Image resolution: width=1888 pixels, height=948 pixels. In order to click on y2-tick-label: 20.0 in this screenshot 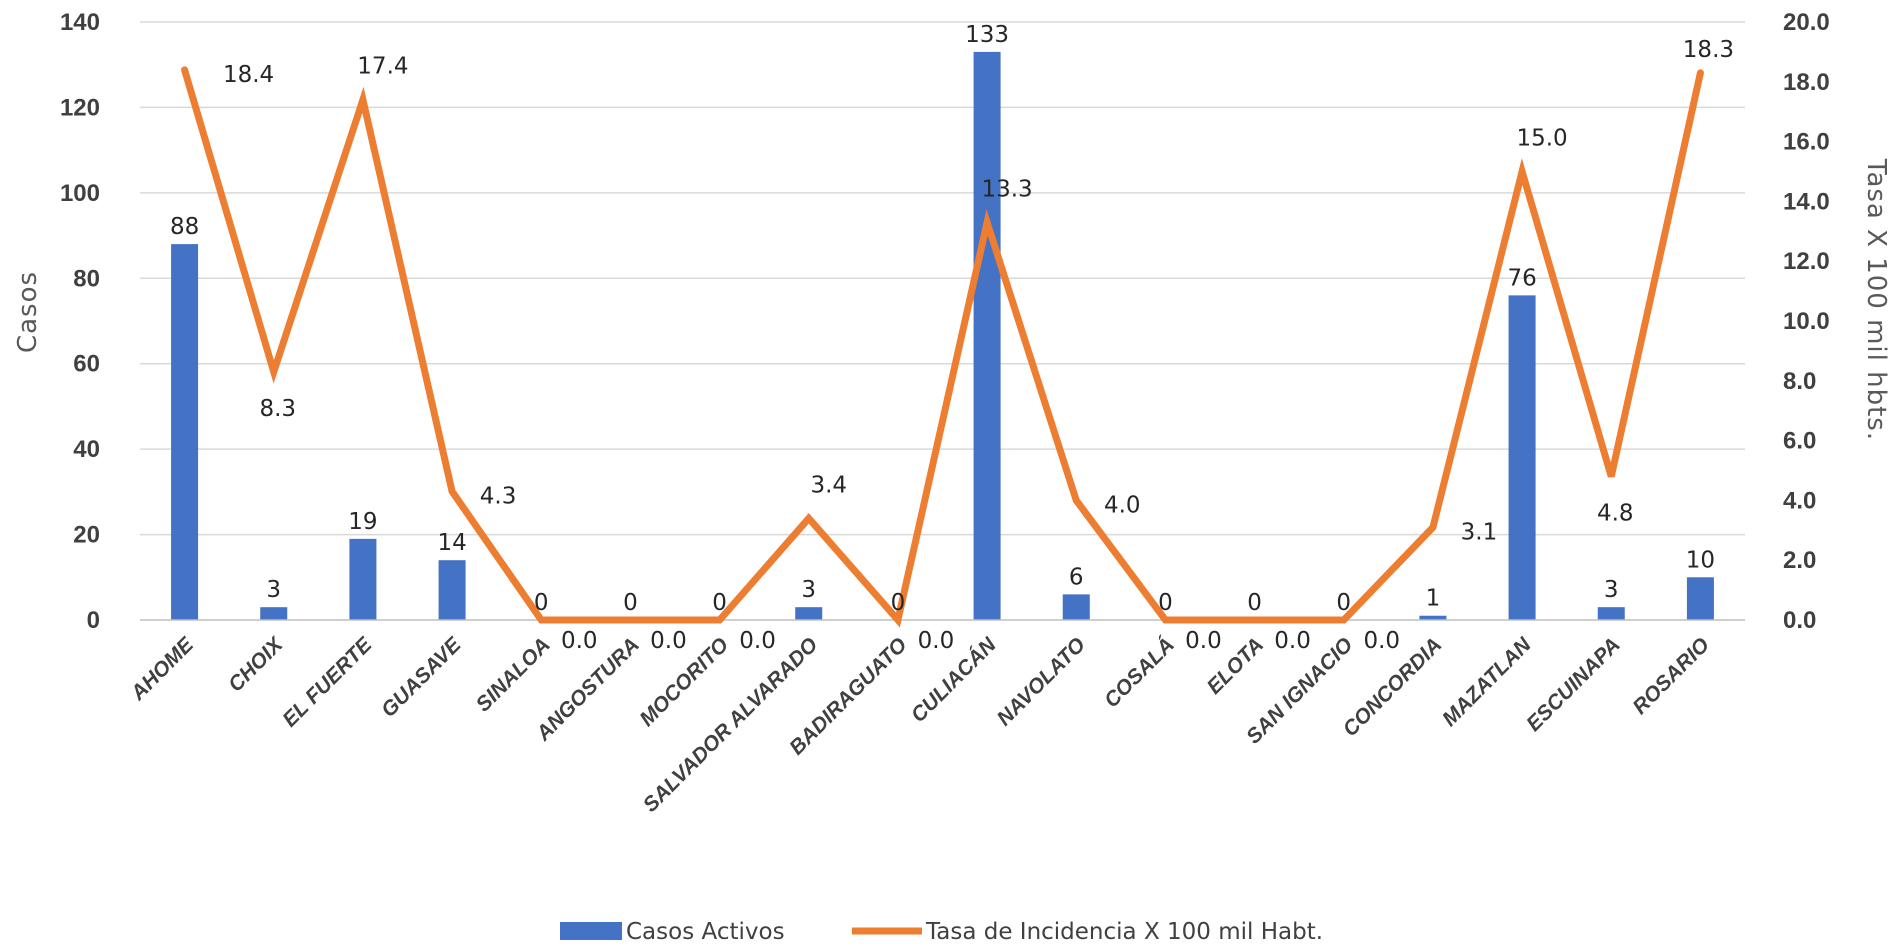, I will do `click(1806, 22)`.